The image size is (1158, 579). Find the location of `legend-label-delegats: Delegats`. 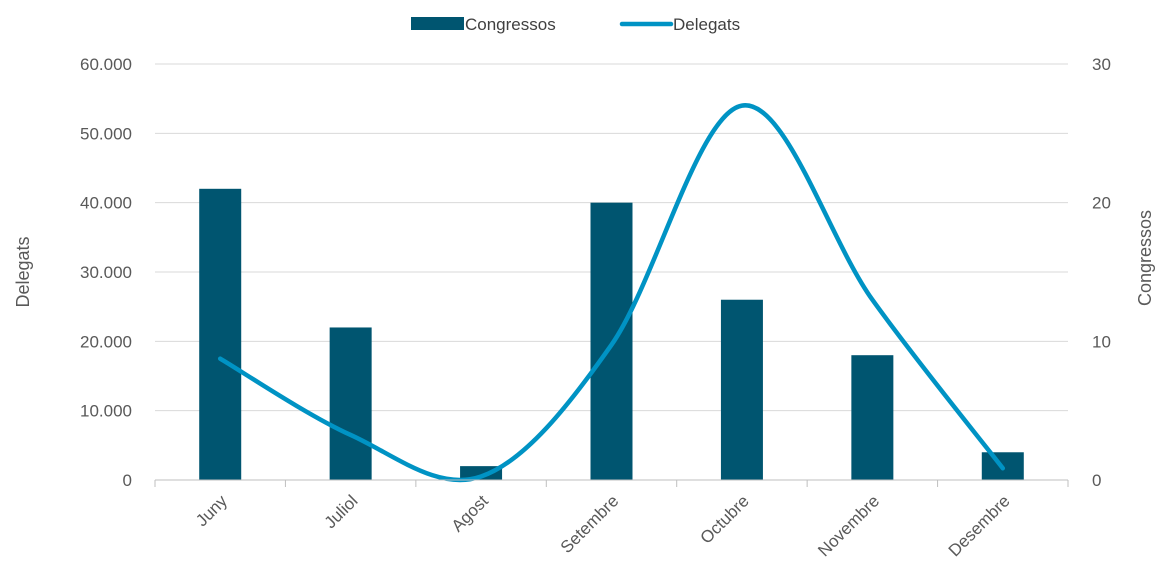

legend-label-delegats: Delegats is located at coordinates (706, 24).